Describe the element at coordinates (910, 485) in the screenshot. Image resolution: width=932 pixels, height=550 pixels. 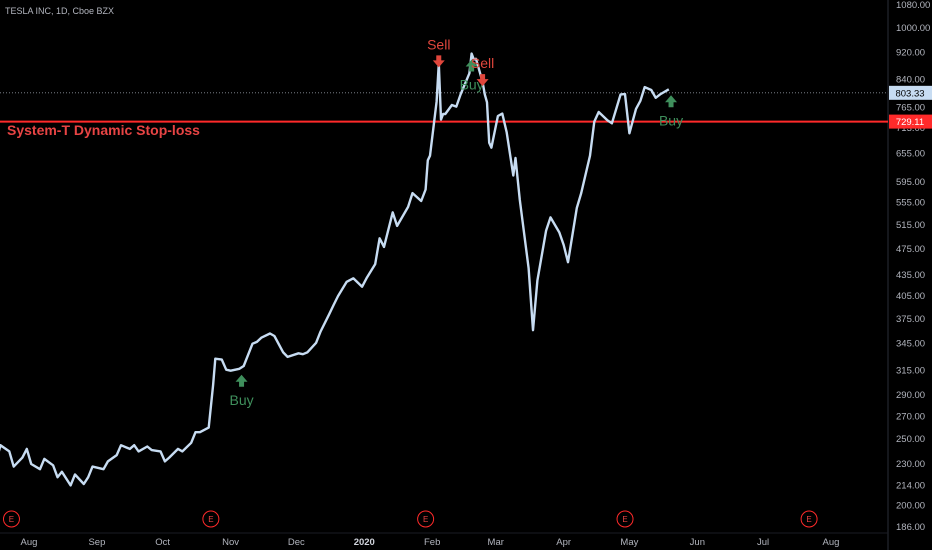
I see `y-tick-label: 214.00` at that location.